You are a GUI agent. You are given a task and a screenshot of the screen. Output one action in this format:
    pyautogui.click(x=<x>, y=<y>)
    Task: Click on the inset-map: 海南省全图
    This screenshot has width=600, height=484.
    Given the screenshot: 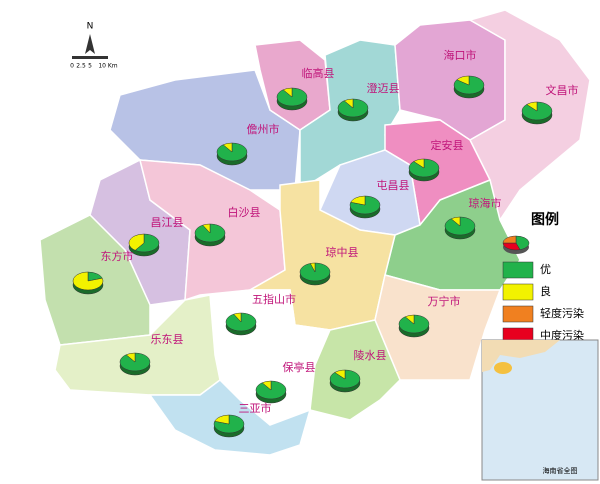 What is the action you would take?
    pyautogui.click(x=540, y=410)
    